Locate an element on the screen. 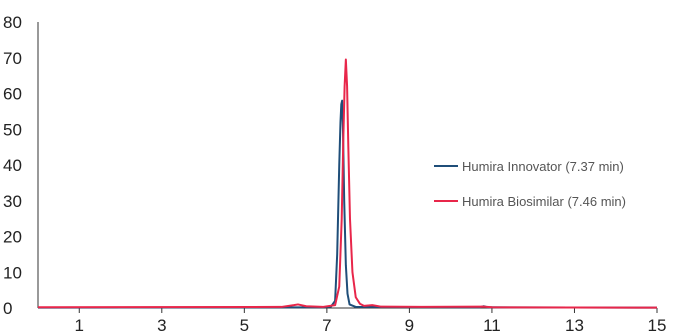 This screenshot has height=335, width=686. x-axis-ticks: 1 3 5 7 9 11 13 15 is located at coordinates (371, 321).